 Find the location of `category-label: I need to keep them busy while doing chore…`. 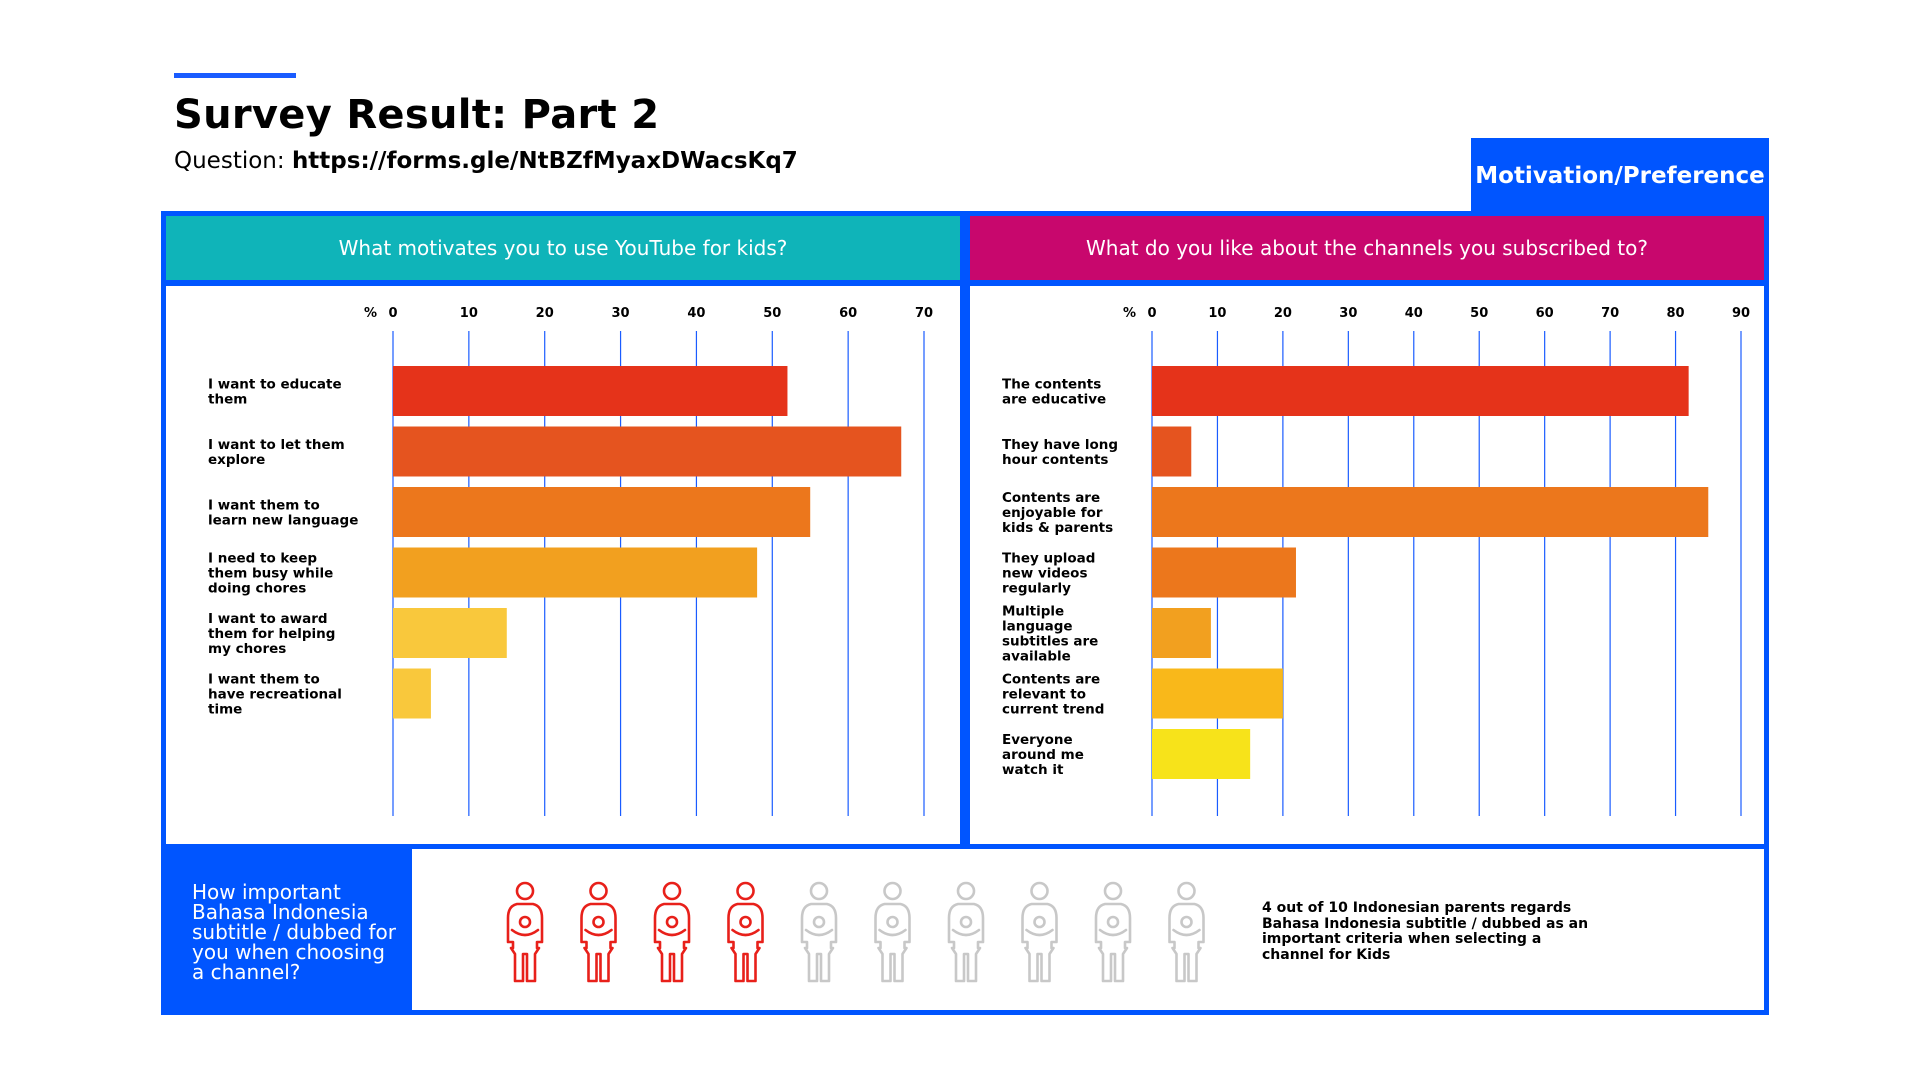

category-label: I need to keep them busy while doing chore… is located at coordinates (270, 574).